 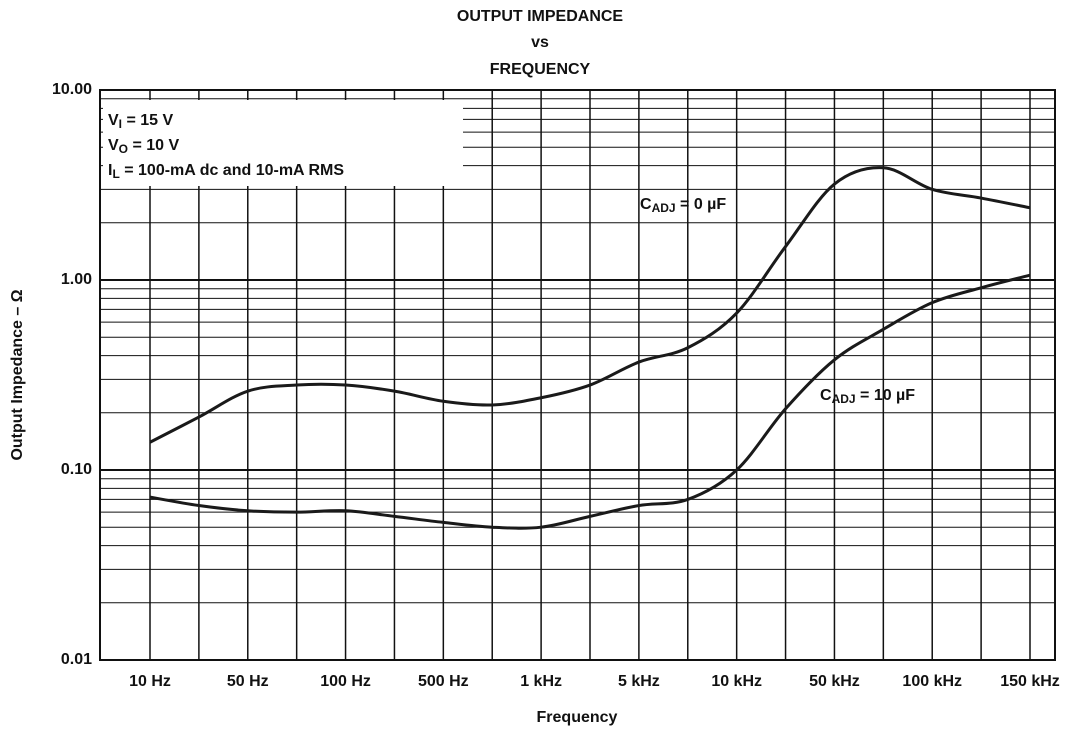 I want to click on x-tick-label: 500 Hz, so click(x=443, y=681).